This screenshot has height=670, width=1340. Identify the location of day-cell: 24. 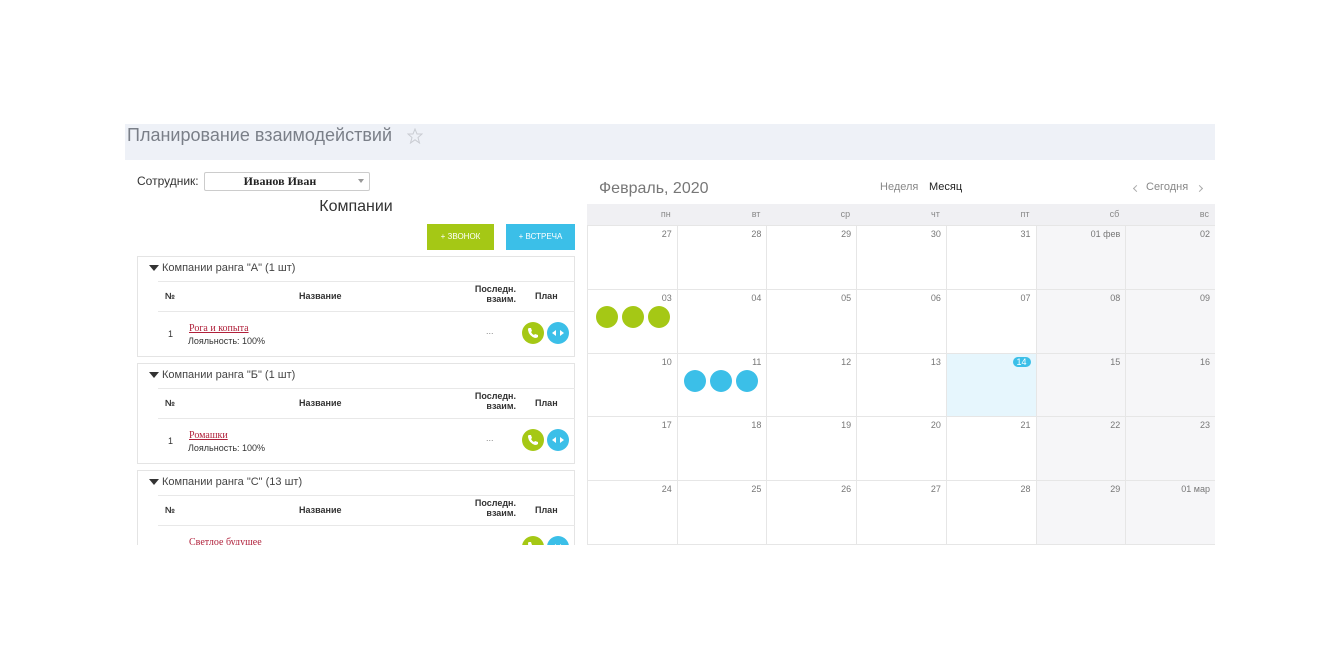
(632, 512).